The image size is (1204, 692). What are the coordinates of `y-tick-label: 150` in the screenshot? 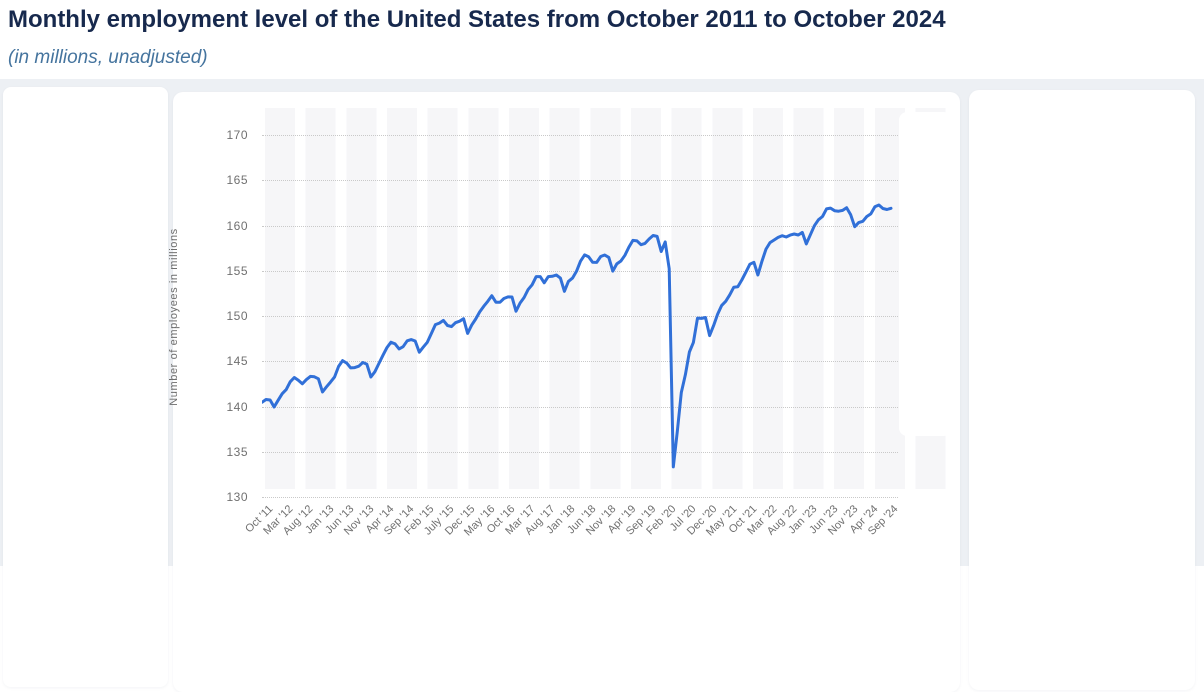 It's located at (237, 316).